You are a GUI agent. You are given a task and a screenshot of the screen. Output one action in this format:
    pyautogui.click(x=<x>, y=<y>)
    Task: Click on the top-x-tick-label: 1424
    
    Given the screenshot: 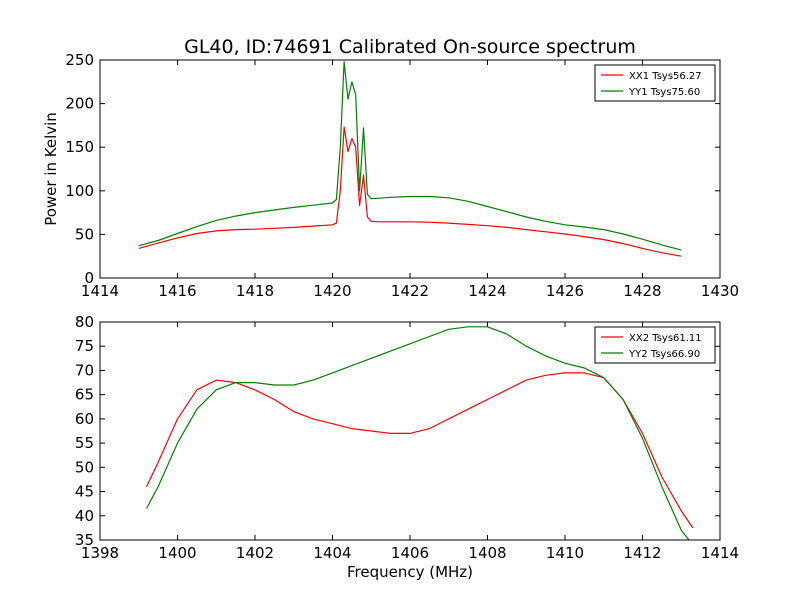 What is the action you would take?
    pyautogui.click(x=487, y=291)
    